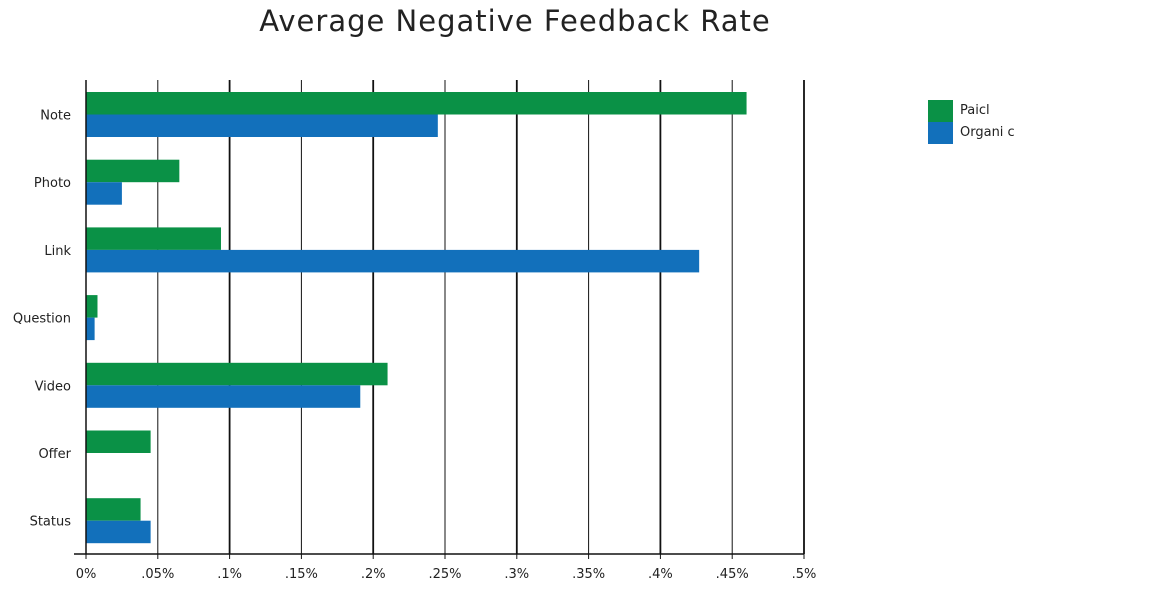 The height and width of the screenshot is (589, 1159). What do you see at coordinates (57, 251) in the screenshot?
I see `category-label-link: Link` at bounding box center [57, 251].